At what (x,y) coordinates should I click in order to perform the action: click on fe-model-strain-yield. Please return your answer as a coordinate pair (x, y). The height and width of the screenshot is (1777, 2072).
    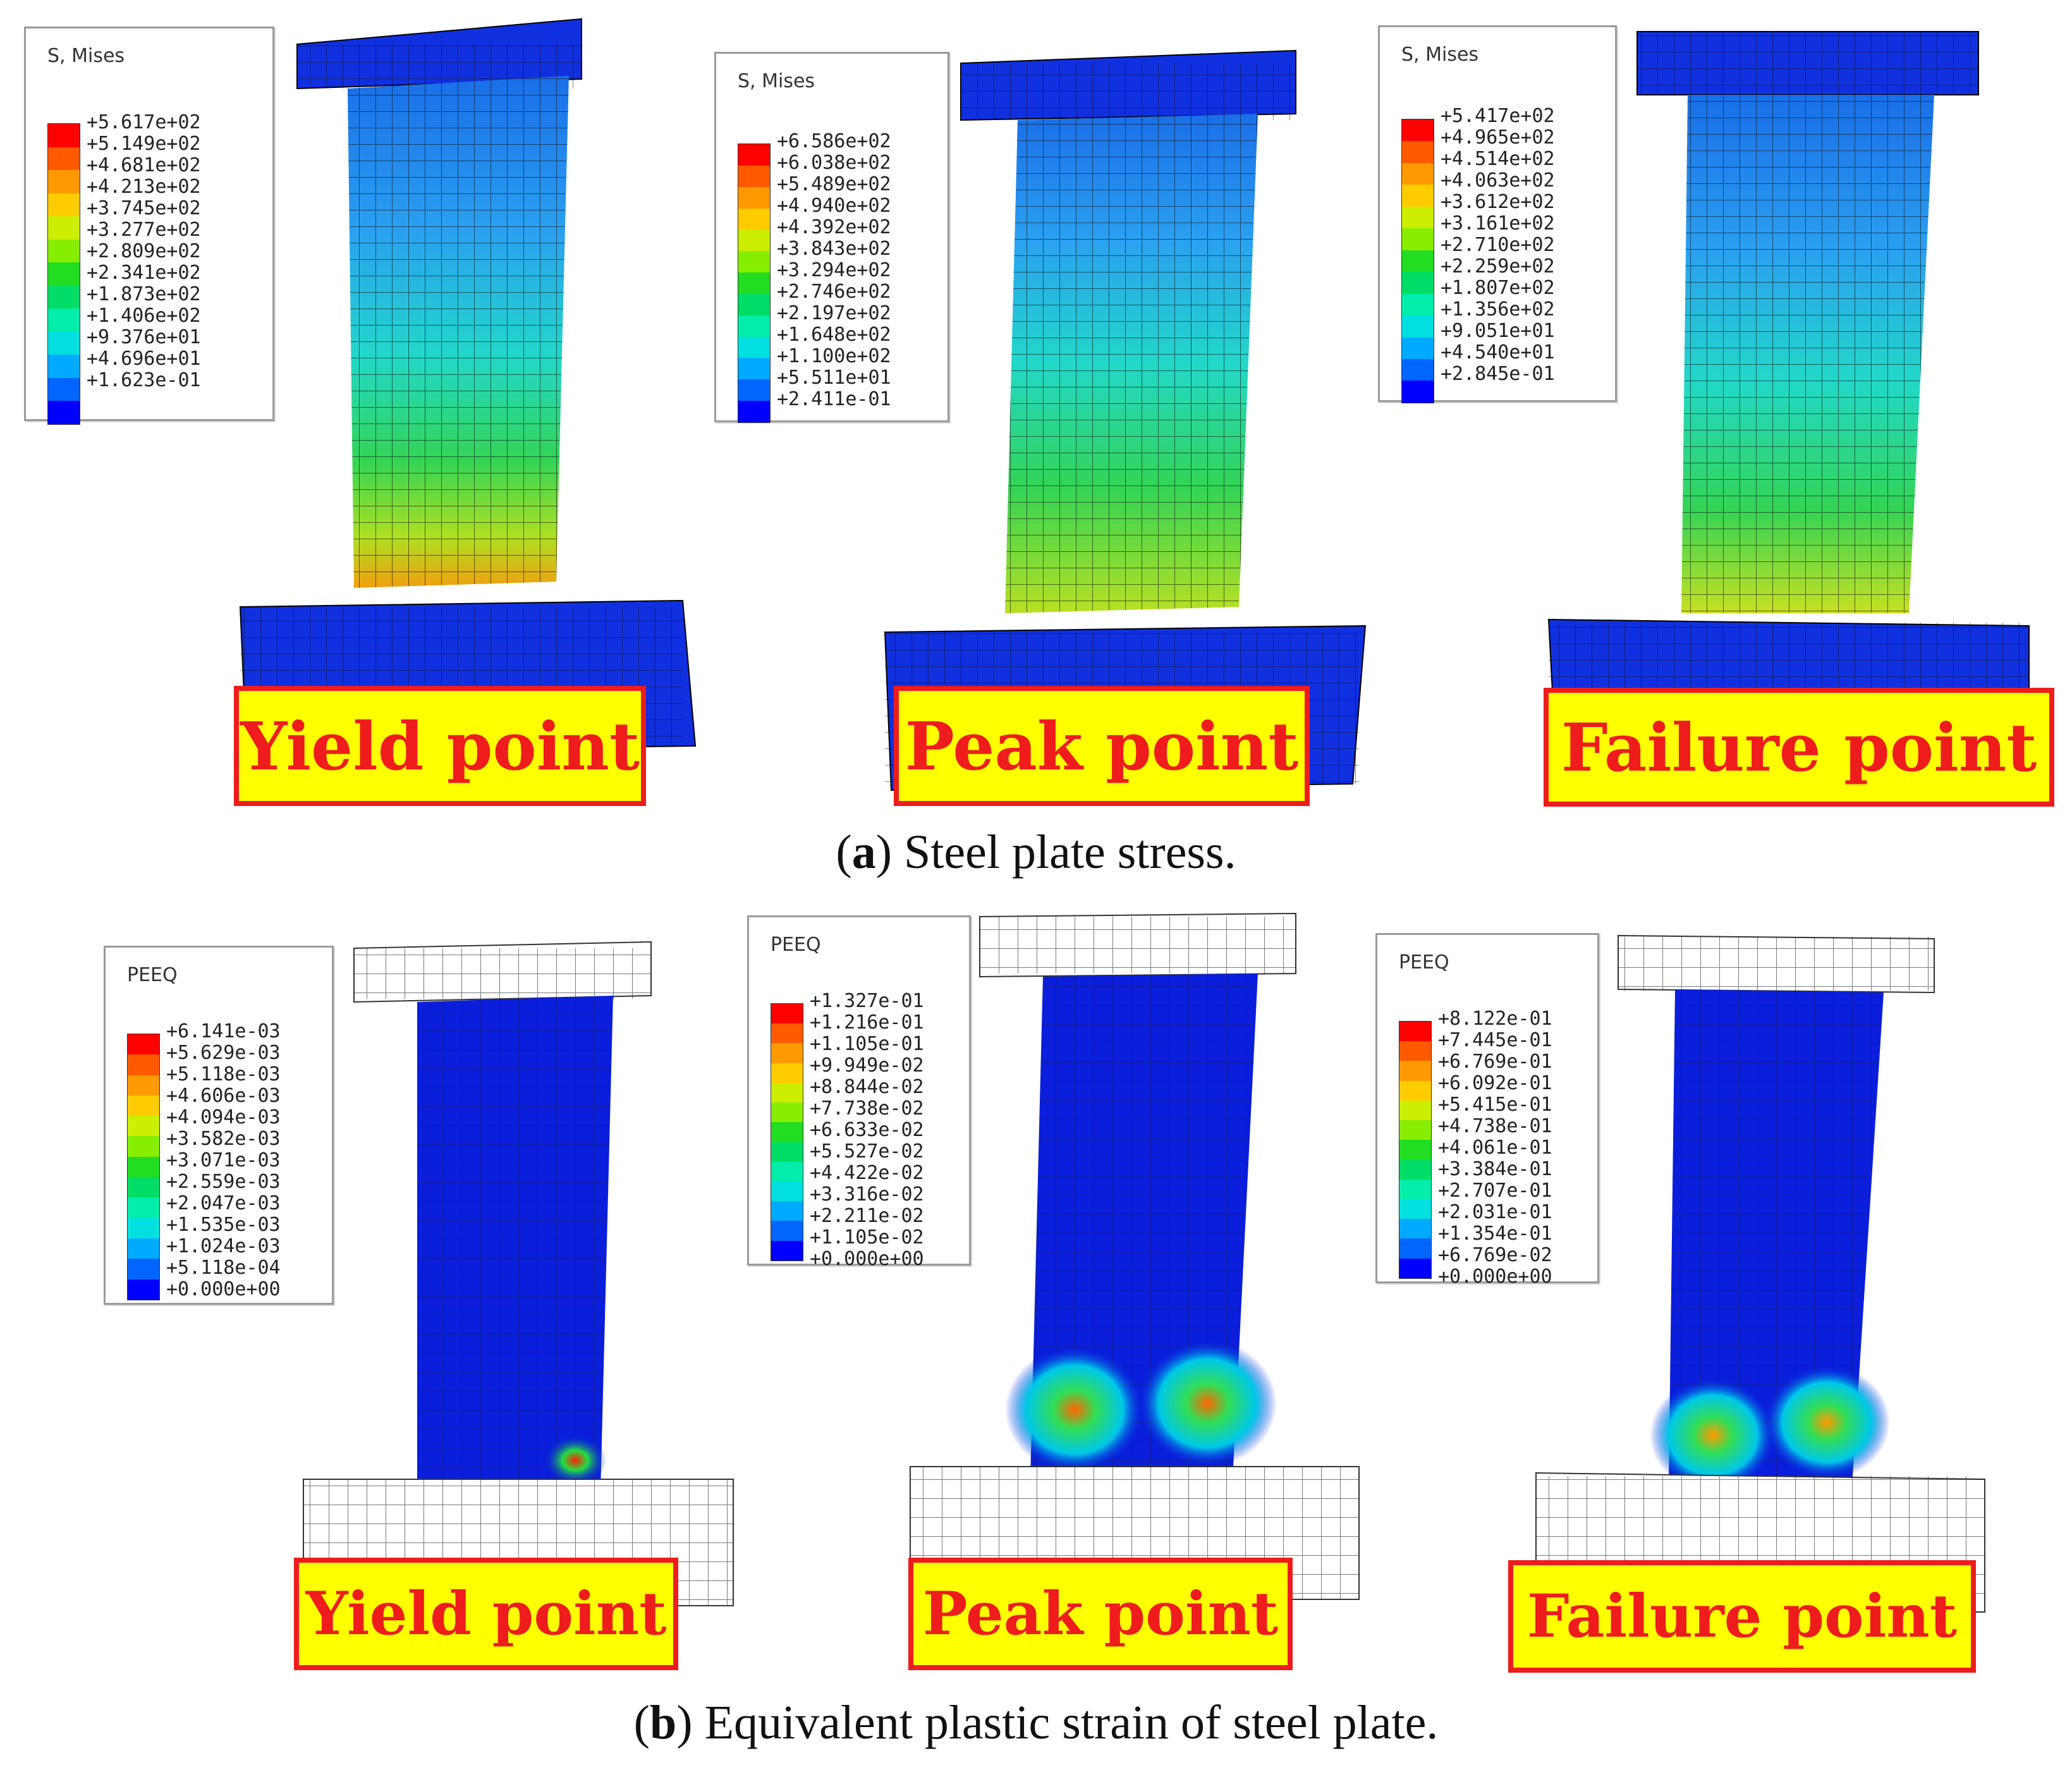
    Looking at the image, I should click on (518, 1273).